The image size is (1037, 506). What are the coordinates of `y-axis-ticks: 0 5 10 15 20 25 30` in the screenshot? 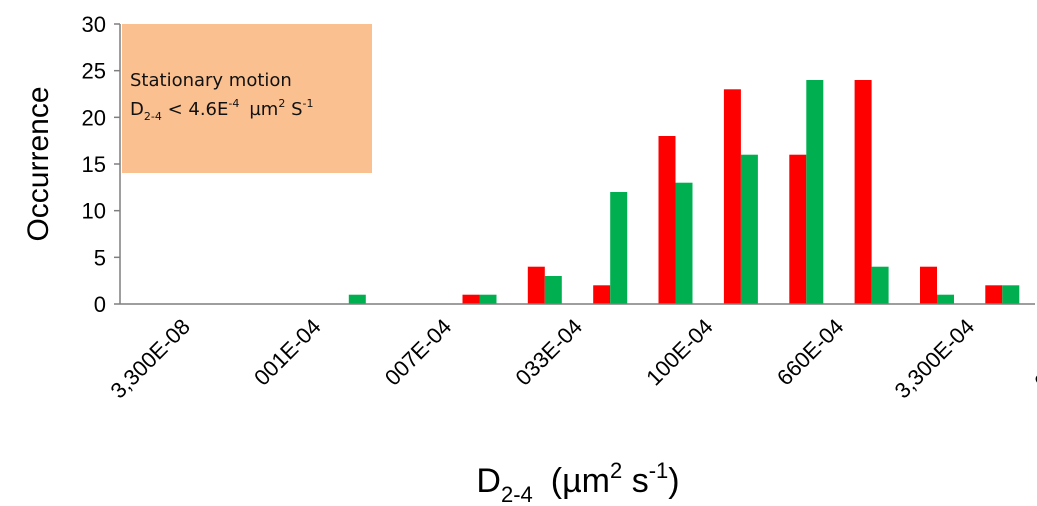 It's located at (101, 164).